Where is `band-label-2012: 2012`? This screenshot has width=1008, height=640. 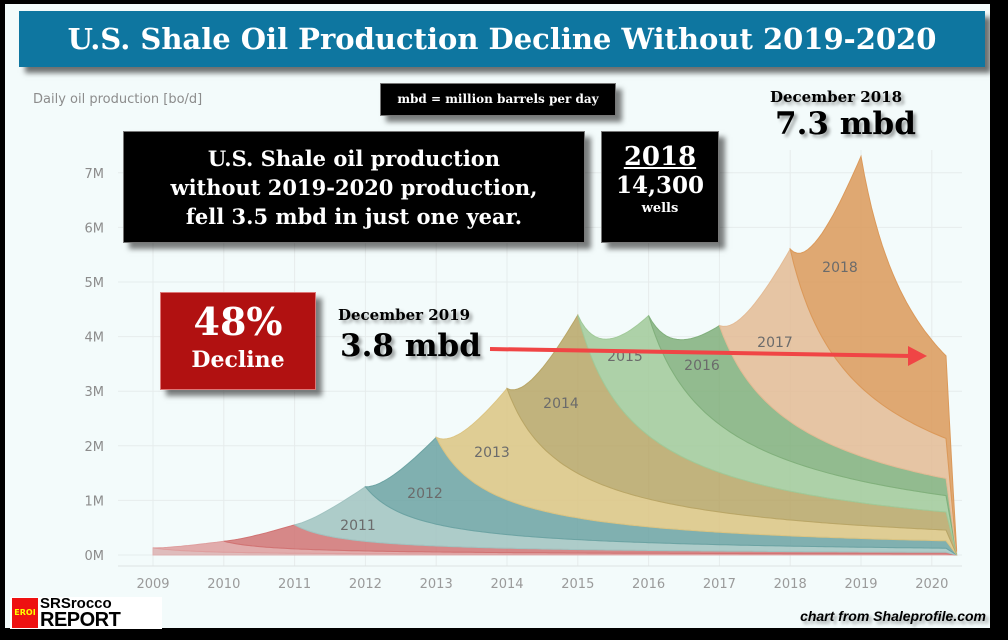
band-label-2012: 2012 is located at coordinates (425, 494).